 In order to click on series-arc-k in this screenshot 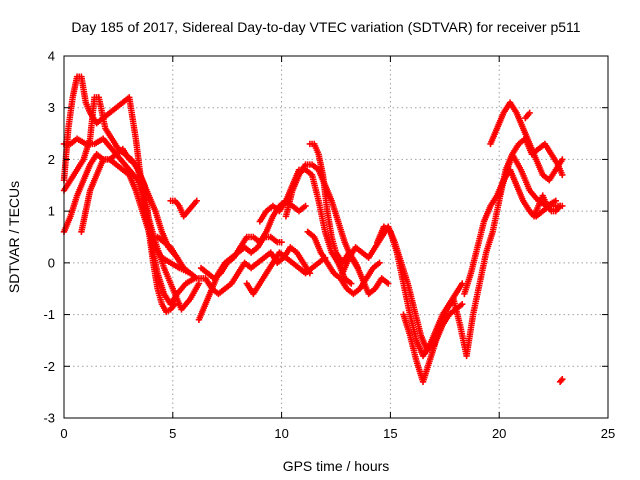, I will do `click(286, 273)`.